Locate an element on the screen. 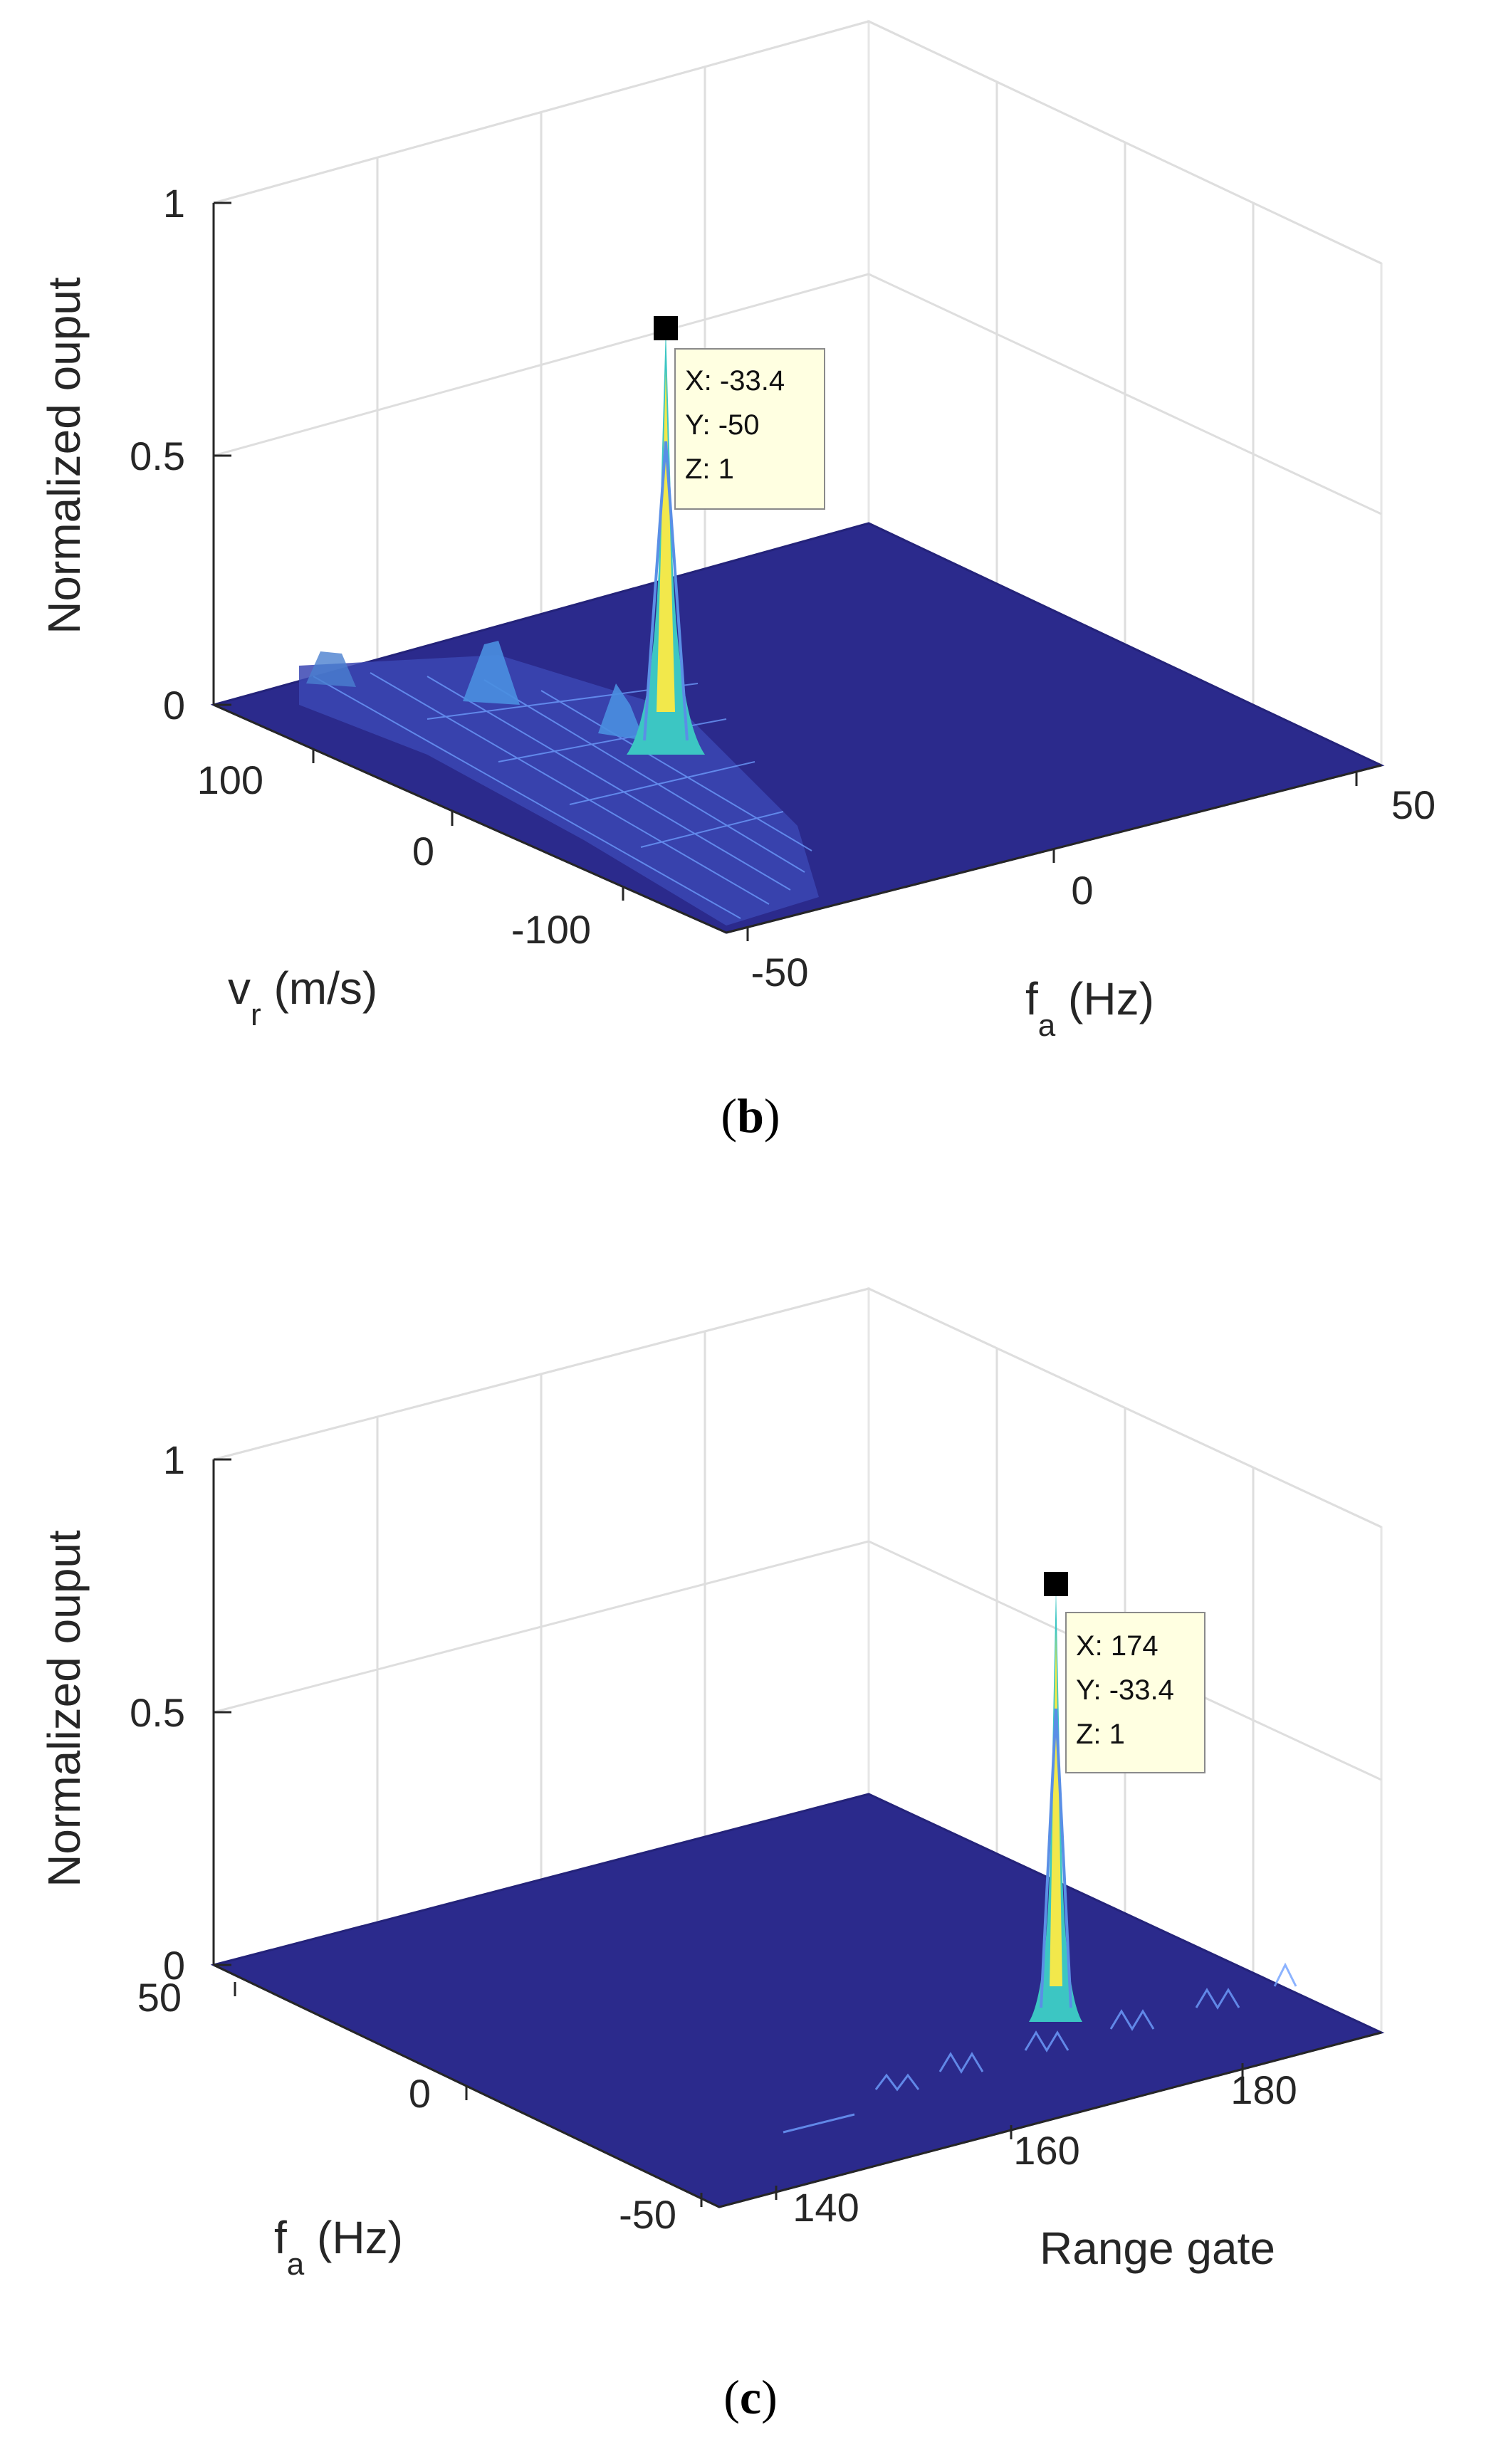 The image size is (1501, 2464). panel-c-zlabel: Normalized ouput is located at coordinates (64, 1708).